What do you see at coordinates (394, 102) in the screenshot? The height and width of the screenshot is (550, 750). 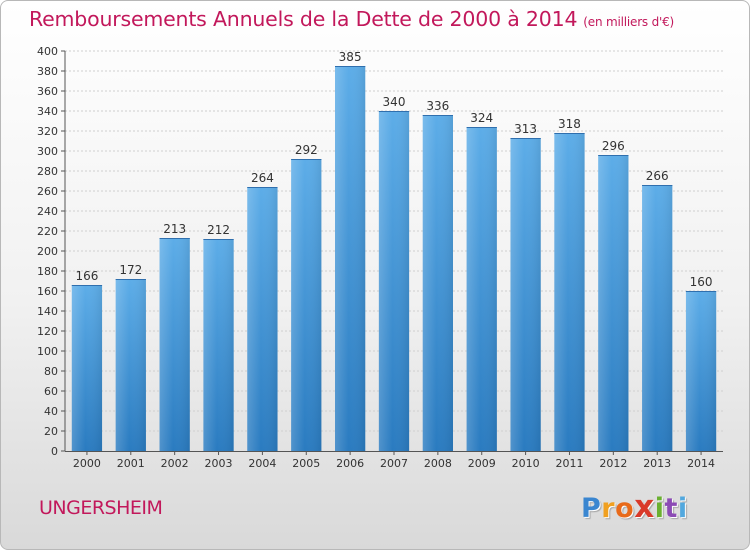 I see `data-label: 340` at bounding box center [394, 102].